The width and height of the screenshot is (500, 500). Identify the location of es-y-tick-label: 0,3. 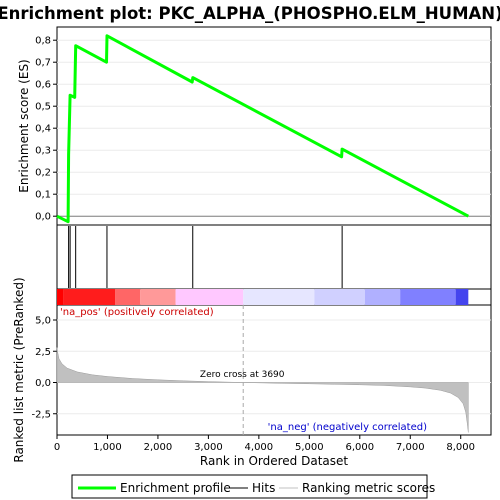
(43, 151).